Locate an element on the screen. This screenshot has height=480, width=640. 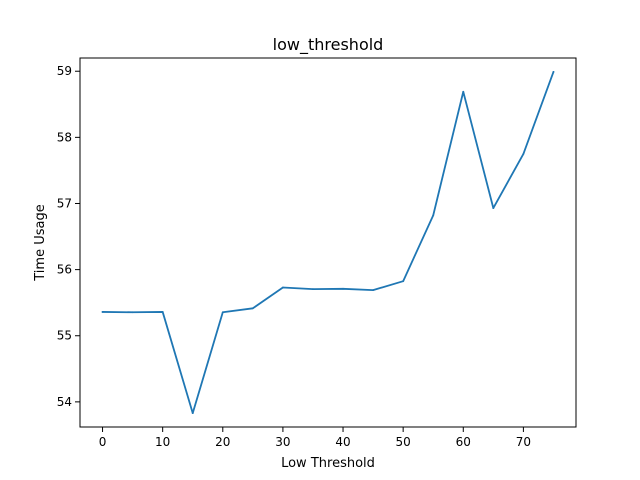
x-tick-label: 30 is located at coordinates (282, 442).